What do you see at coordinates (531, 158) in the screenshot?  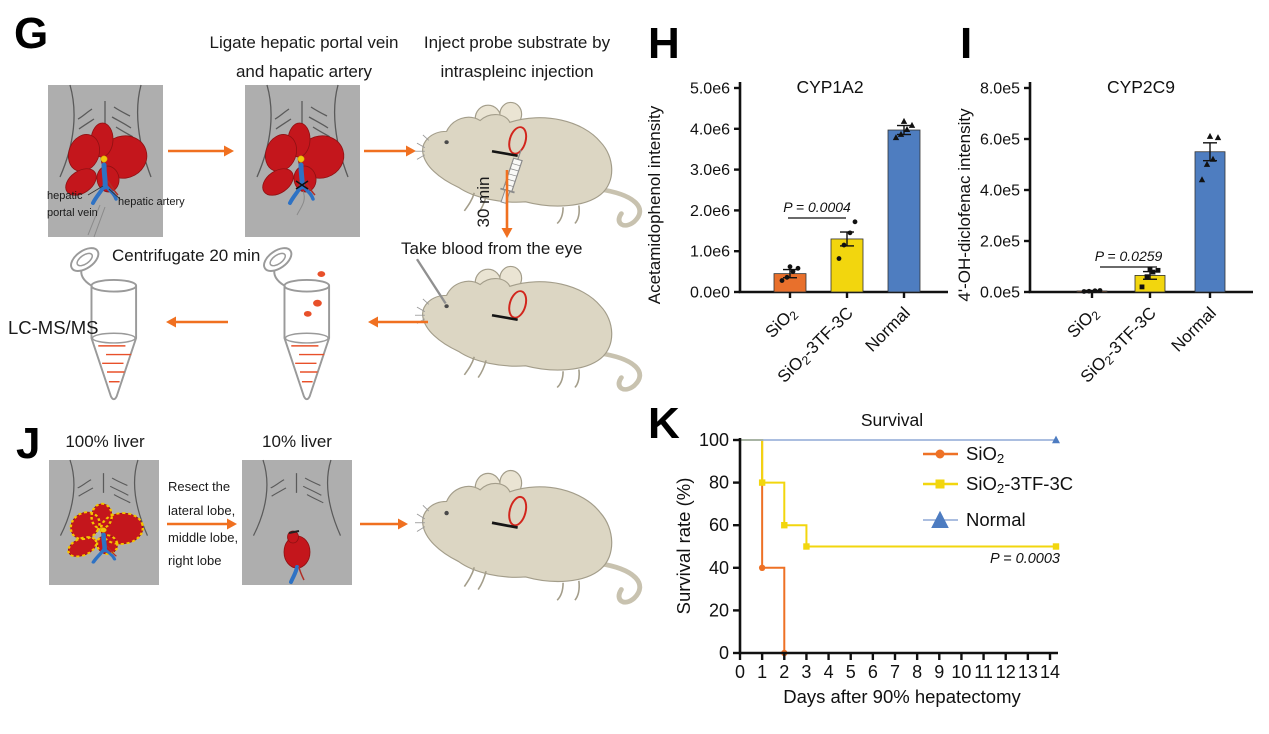 I see `mouse-intrasplenic-injection` at bounding box center [531, 158].